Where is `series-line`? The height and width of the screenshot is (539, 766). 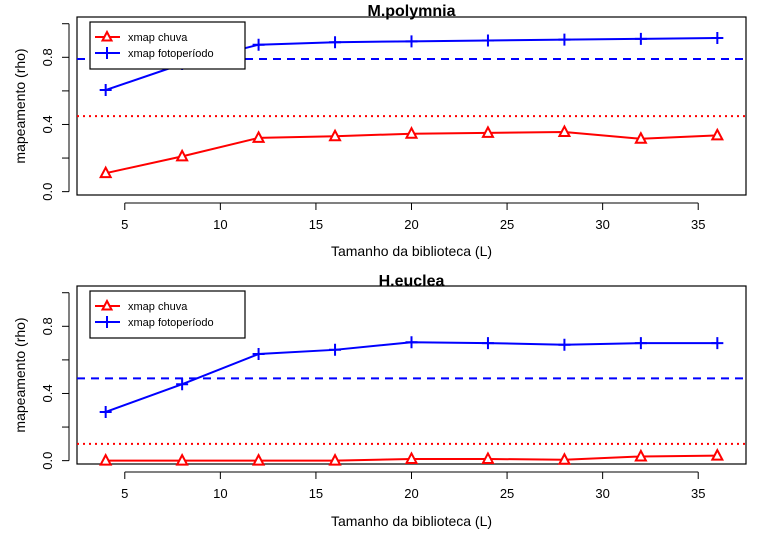 series-line is located at coordinates (412, 377).